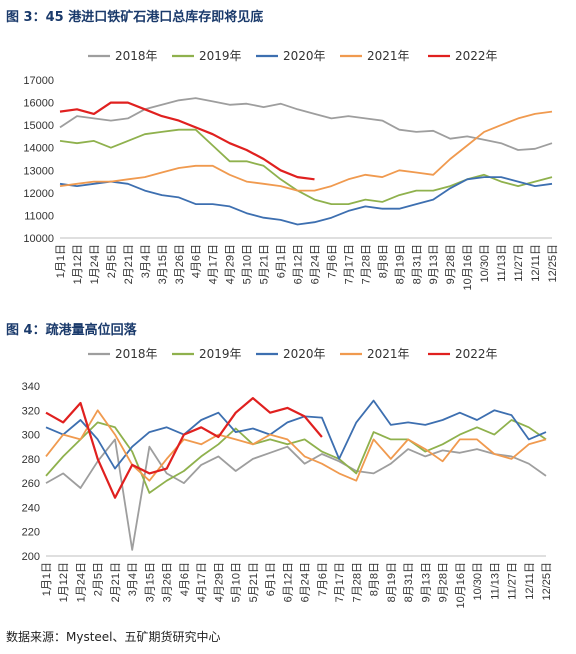  What do you see at coordinates (31, 533) in the screenshot?
I see `y-tick-label: 220` at bounding box center [31, 533].